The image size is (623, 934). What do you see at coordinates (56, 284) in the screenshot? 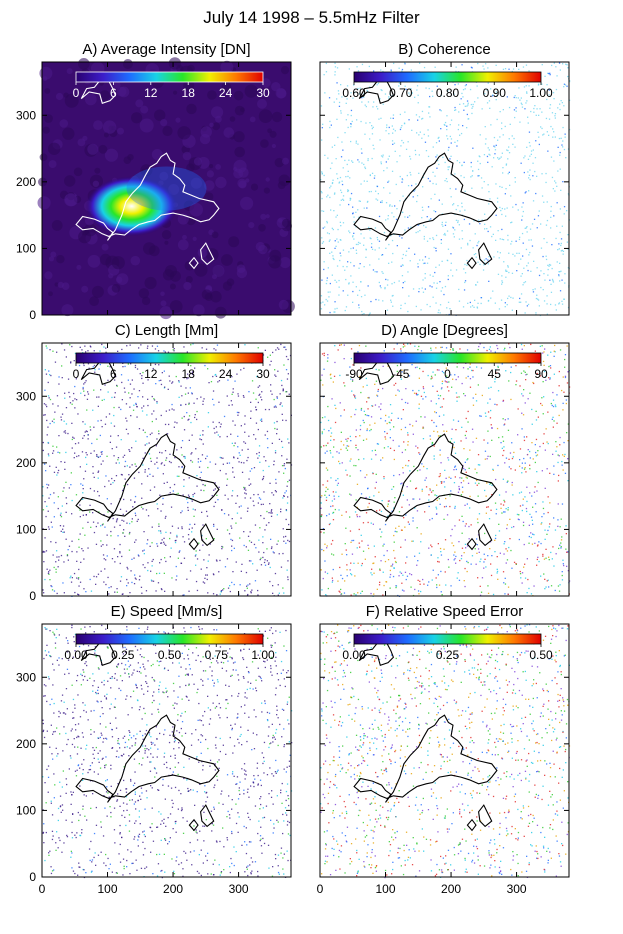
I see `intensity-pixel` at bounding box center [56, 284].